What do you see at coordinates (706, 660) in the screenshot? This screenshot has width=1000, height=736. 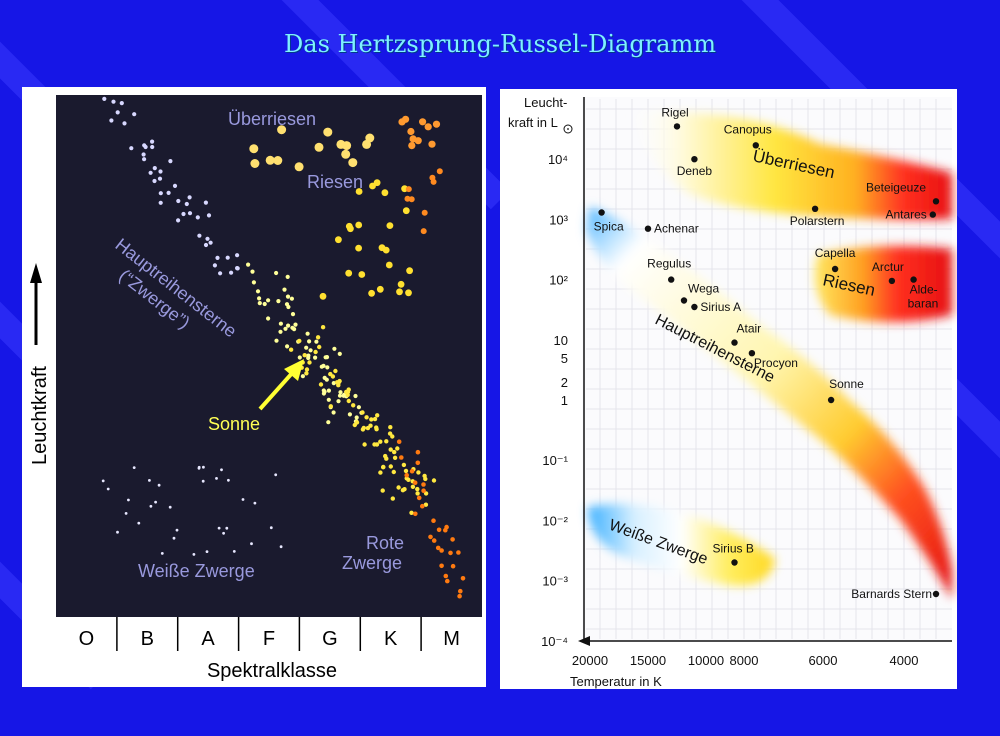 I see `x-tick-label: 10000` at bounding box center [706, 660].